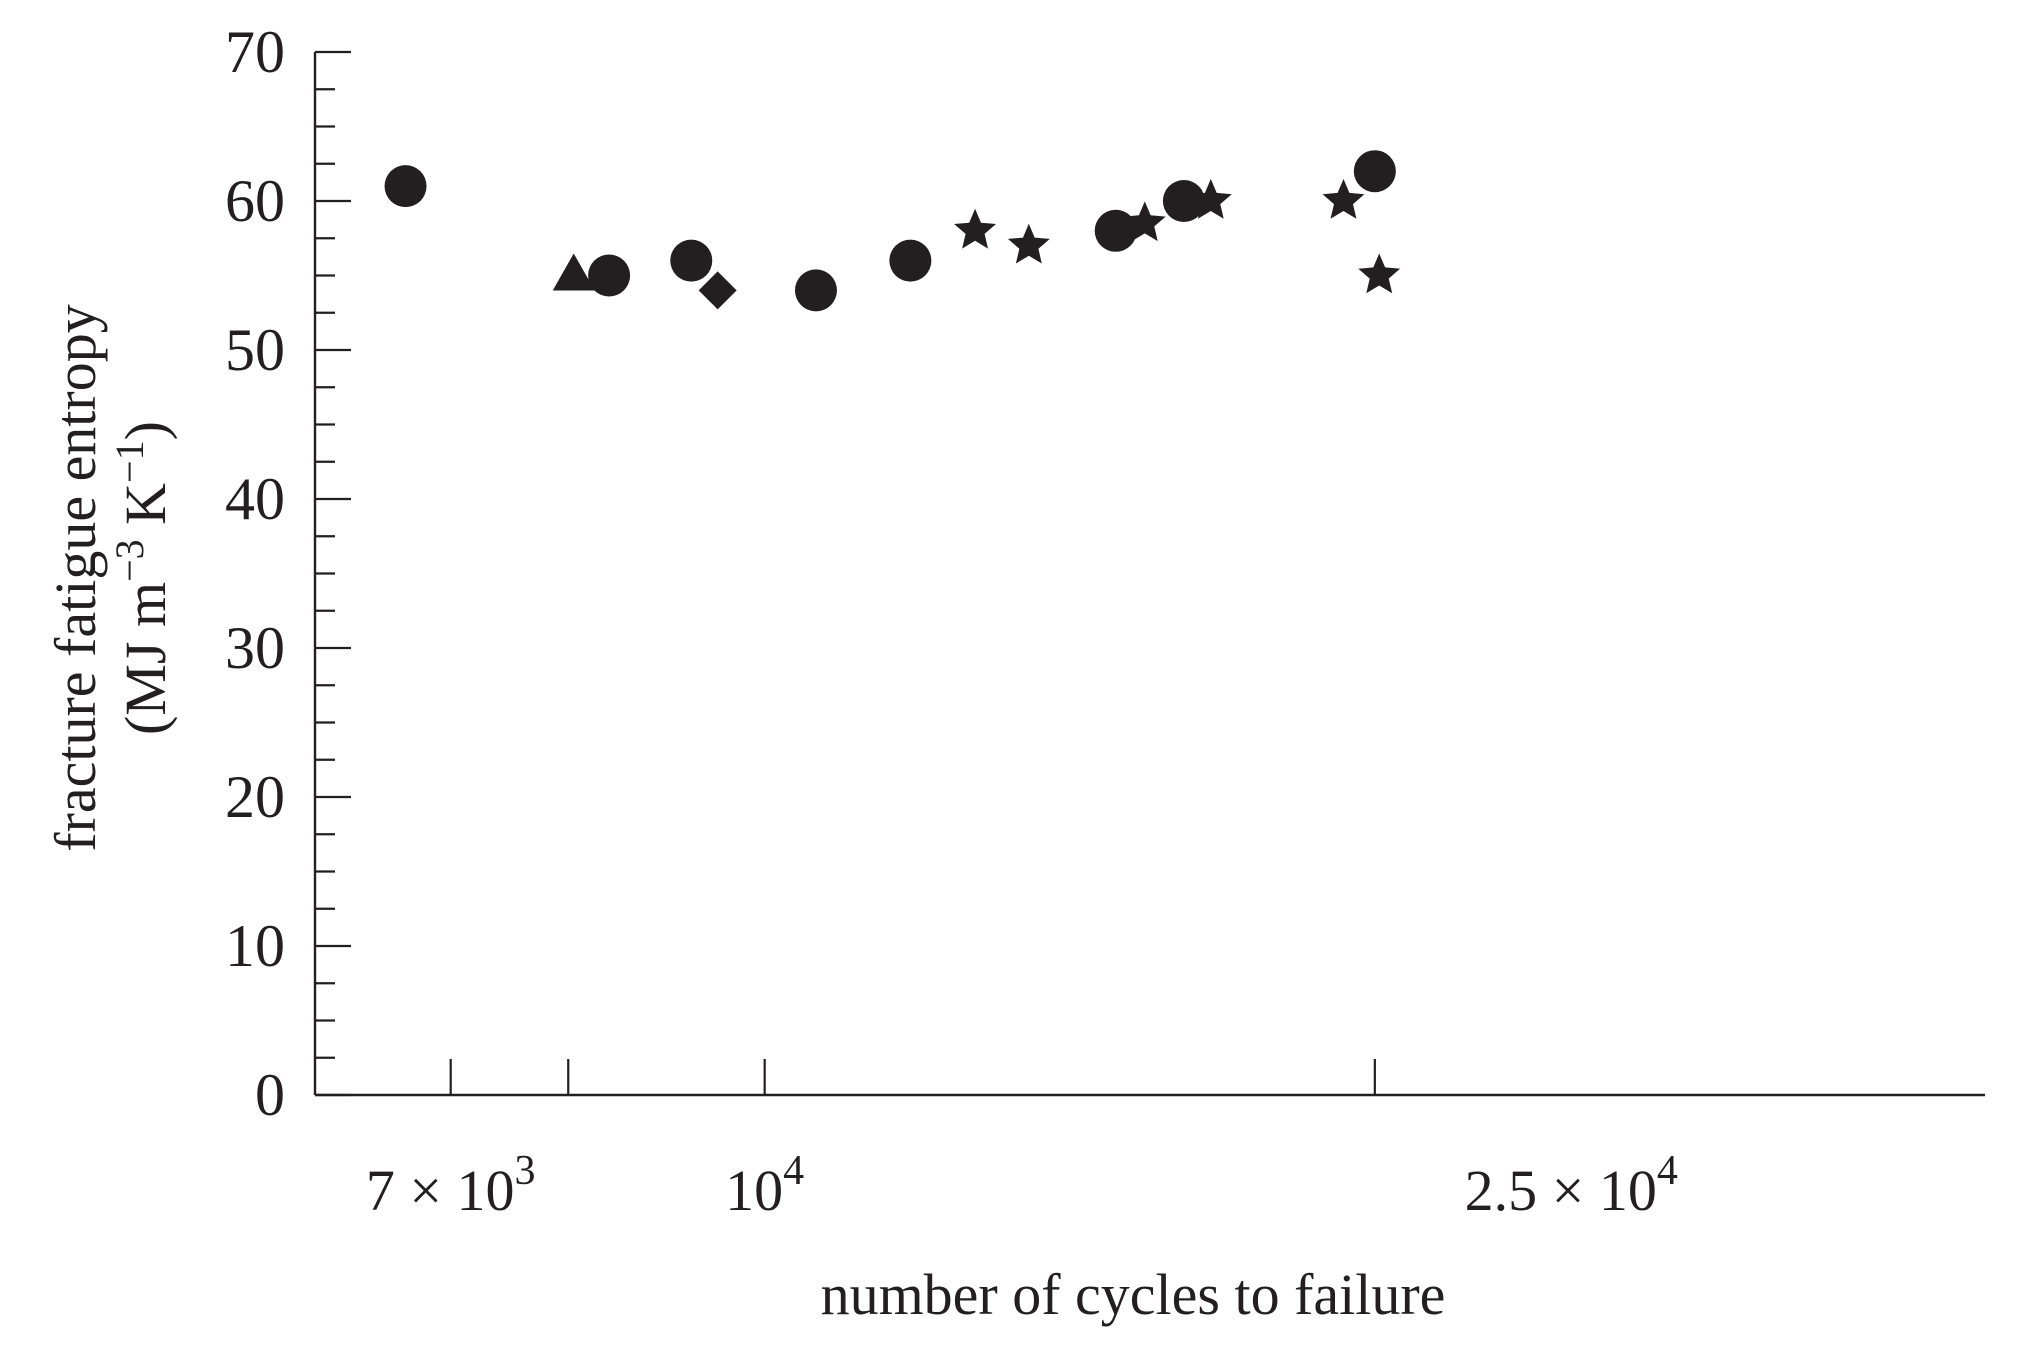  What do you see at coordinates (129, 560) in the screenshot?
I see `y-axis-unit-exp1: −3` at bounding box center [129, 560].